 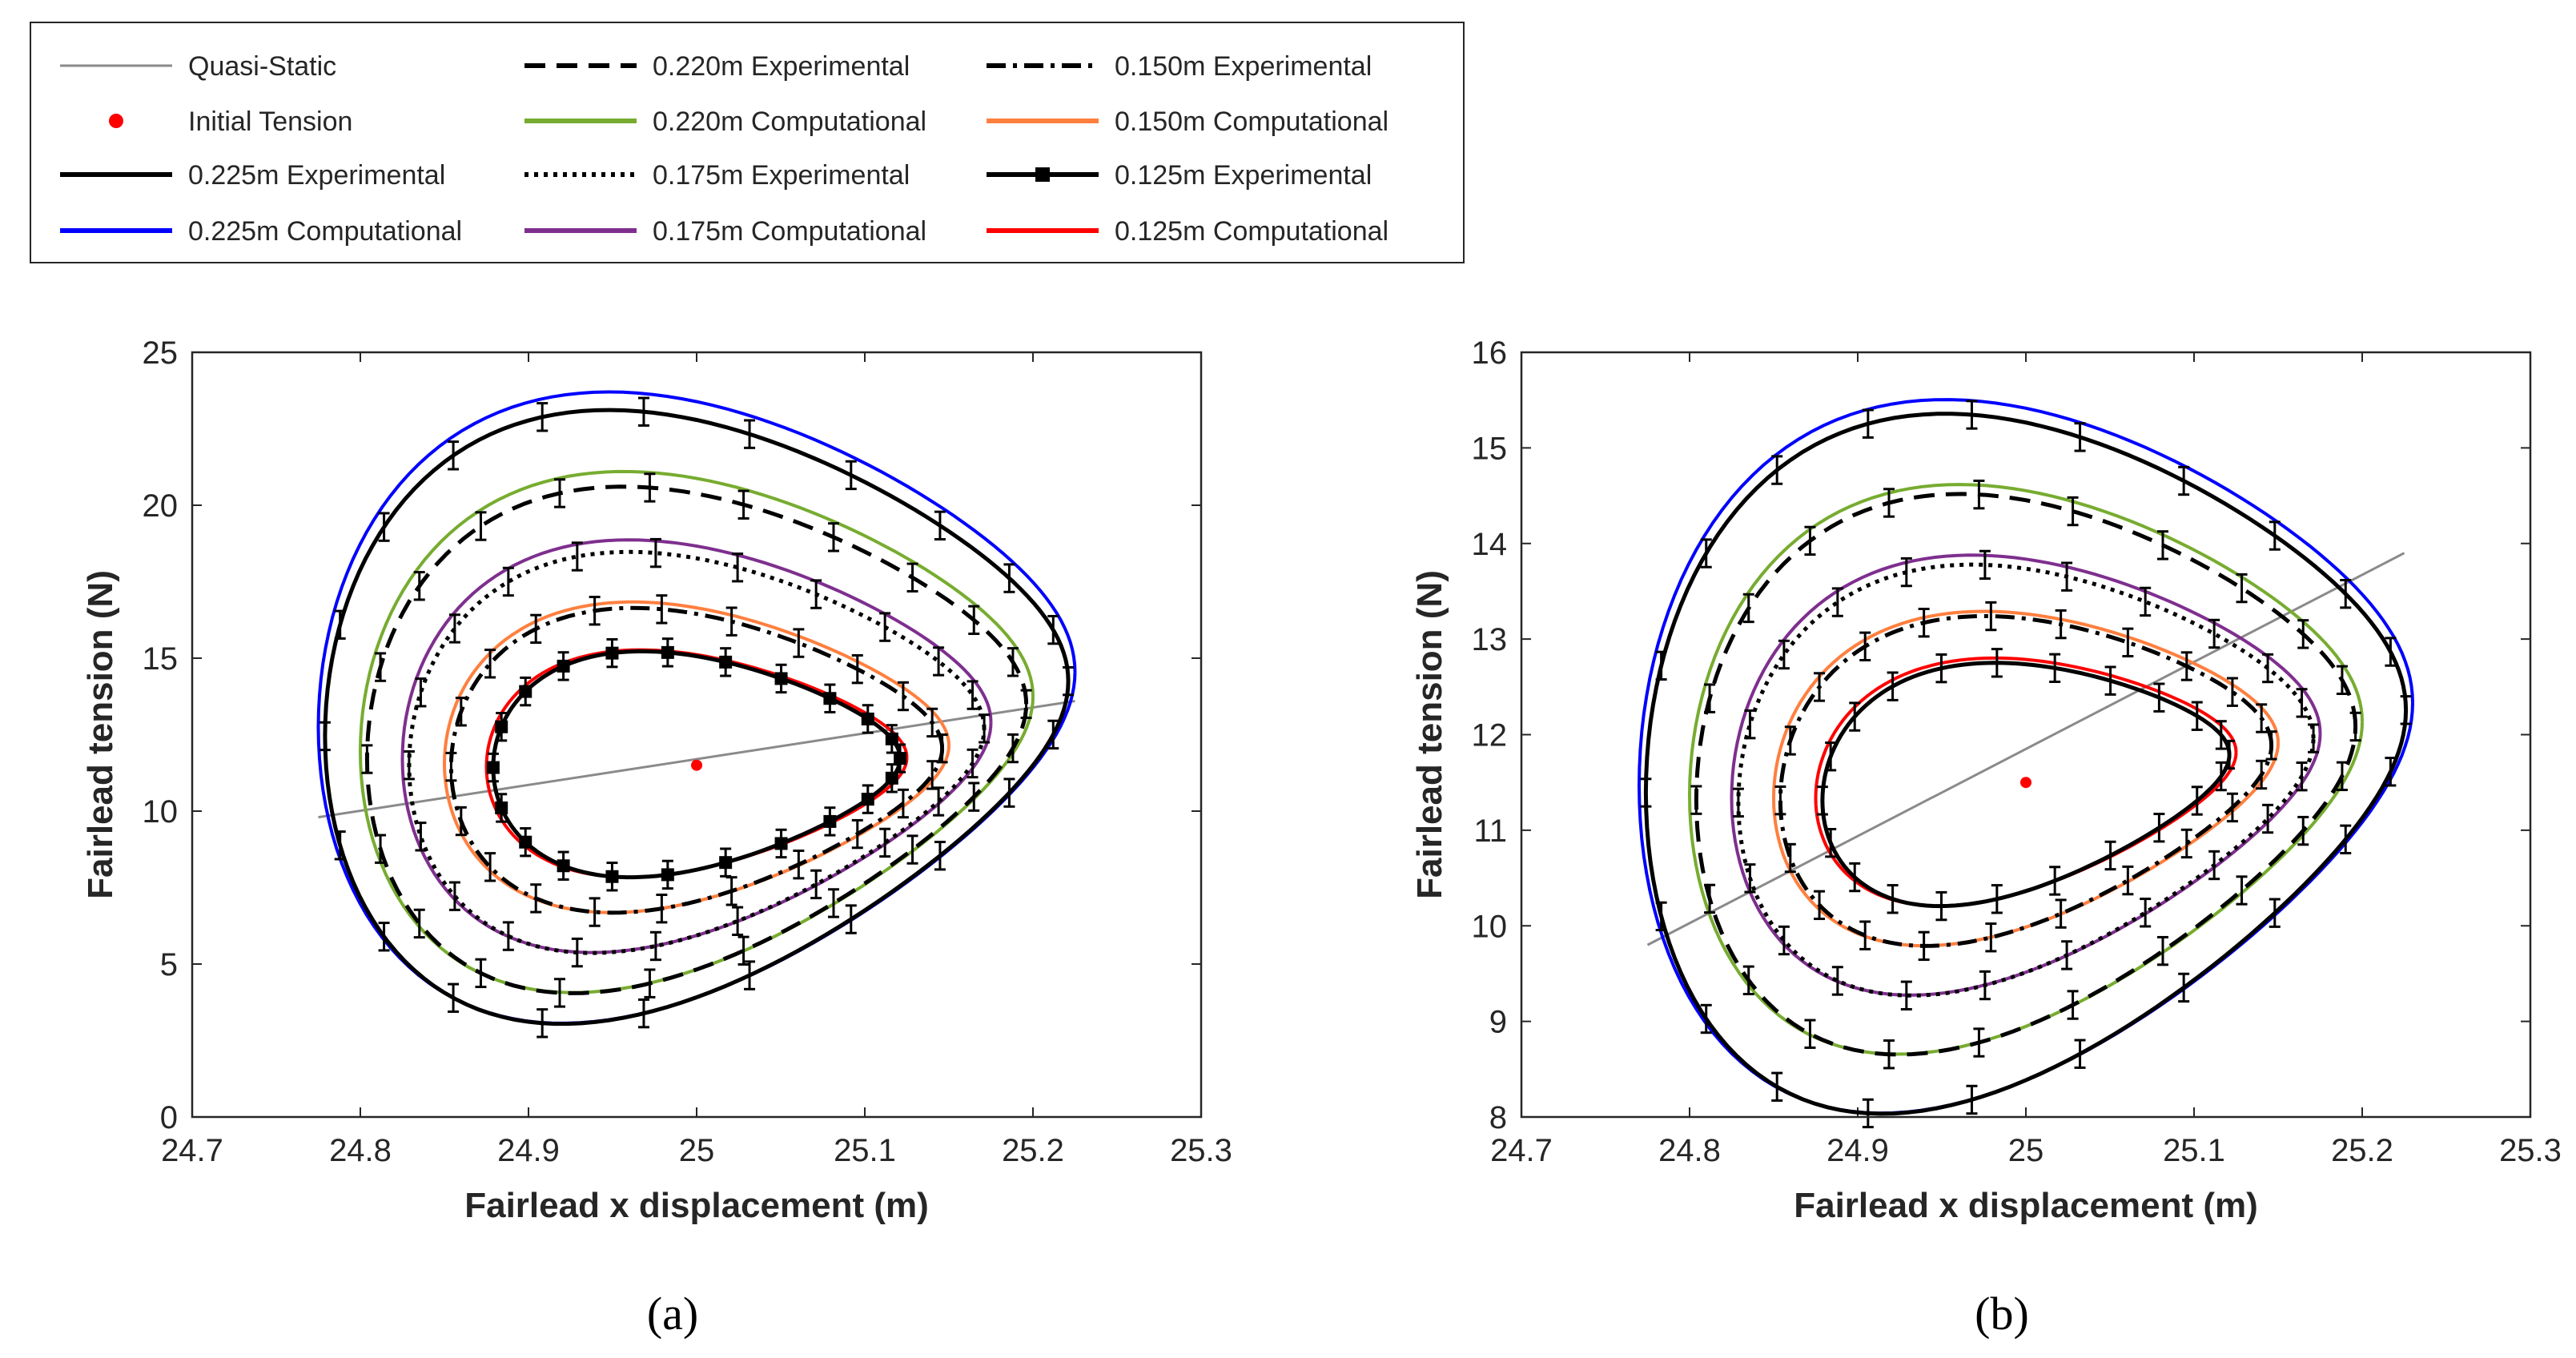 I want to click on p1-xtick-label: 24.8, so click(x=1689, y=1150).